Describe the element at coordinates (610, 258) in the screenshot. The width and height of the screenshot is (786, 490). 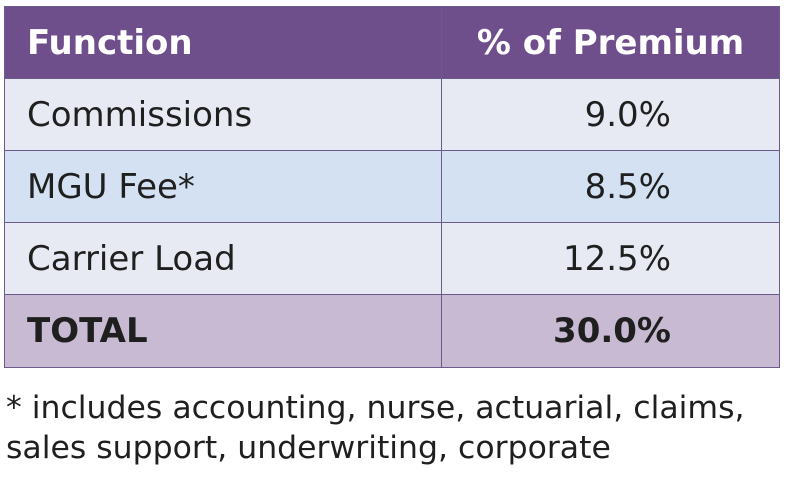
I see `row-percent: 12.5%` at that location.